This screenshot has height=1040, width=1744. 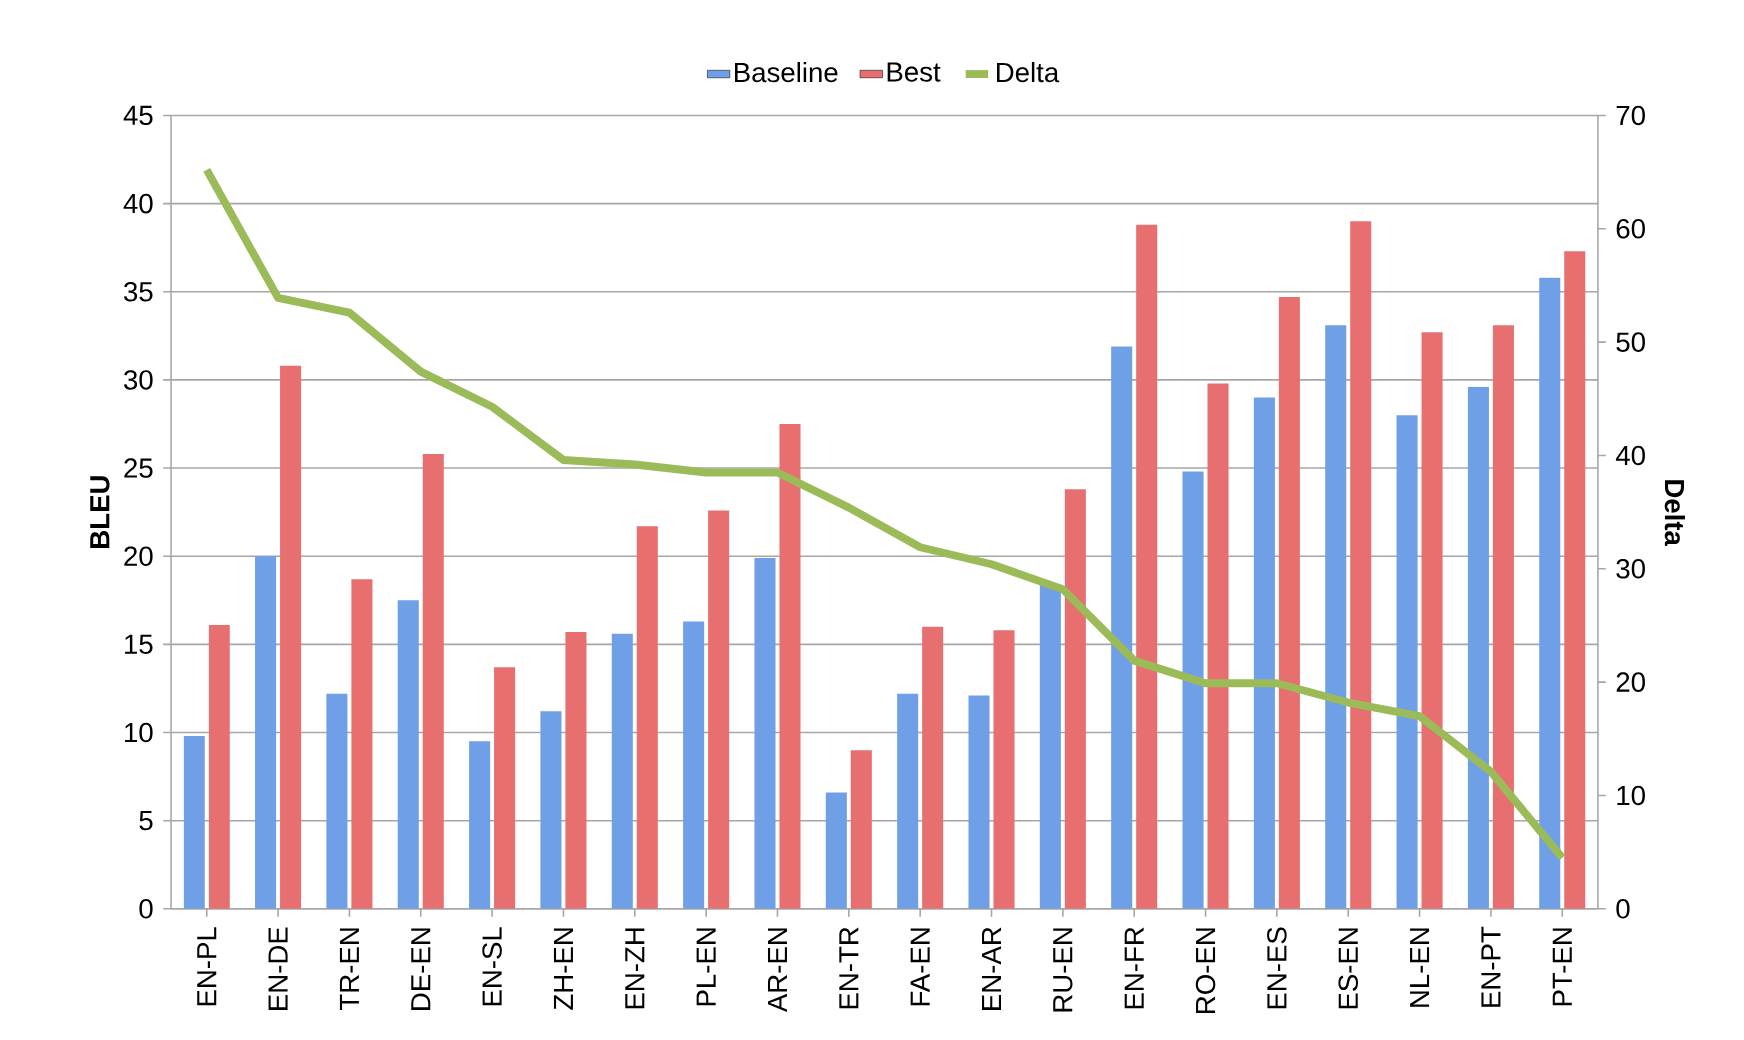 What do you see at coordinates (1063, 970) in the screenshot?
I see `x-tick-label: RU-EN` at bounding box center [1063, 970].